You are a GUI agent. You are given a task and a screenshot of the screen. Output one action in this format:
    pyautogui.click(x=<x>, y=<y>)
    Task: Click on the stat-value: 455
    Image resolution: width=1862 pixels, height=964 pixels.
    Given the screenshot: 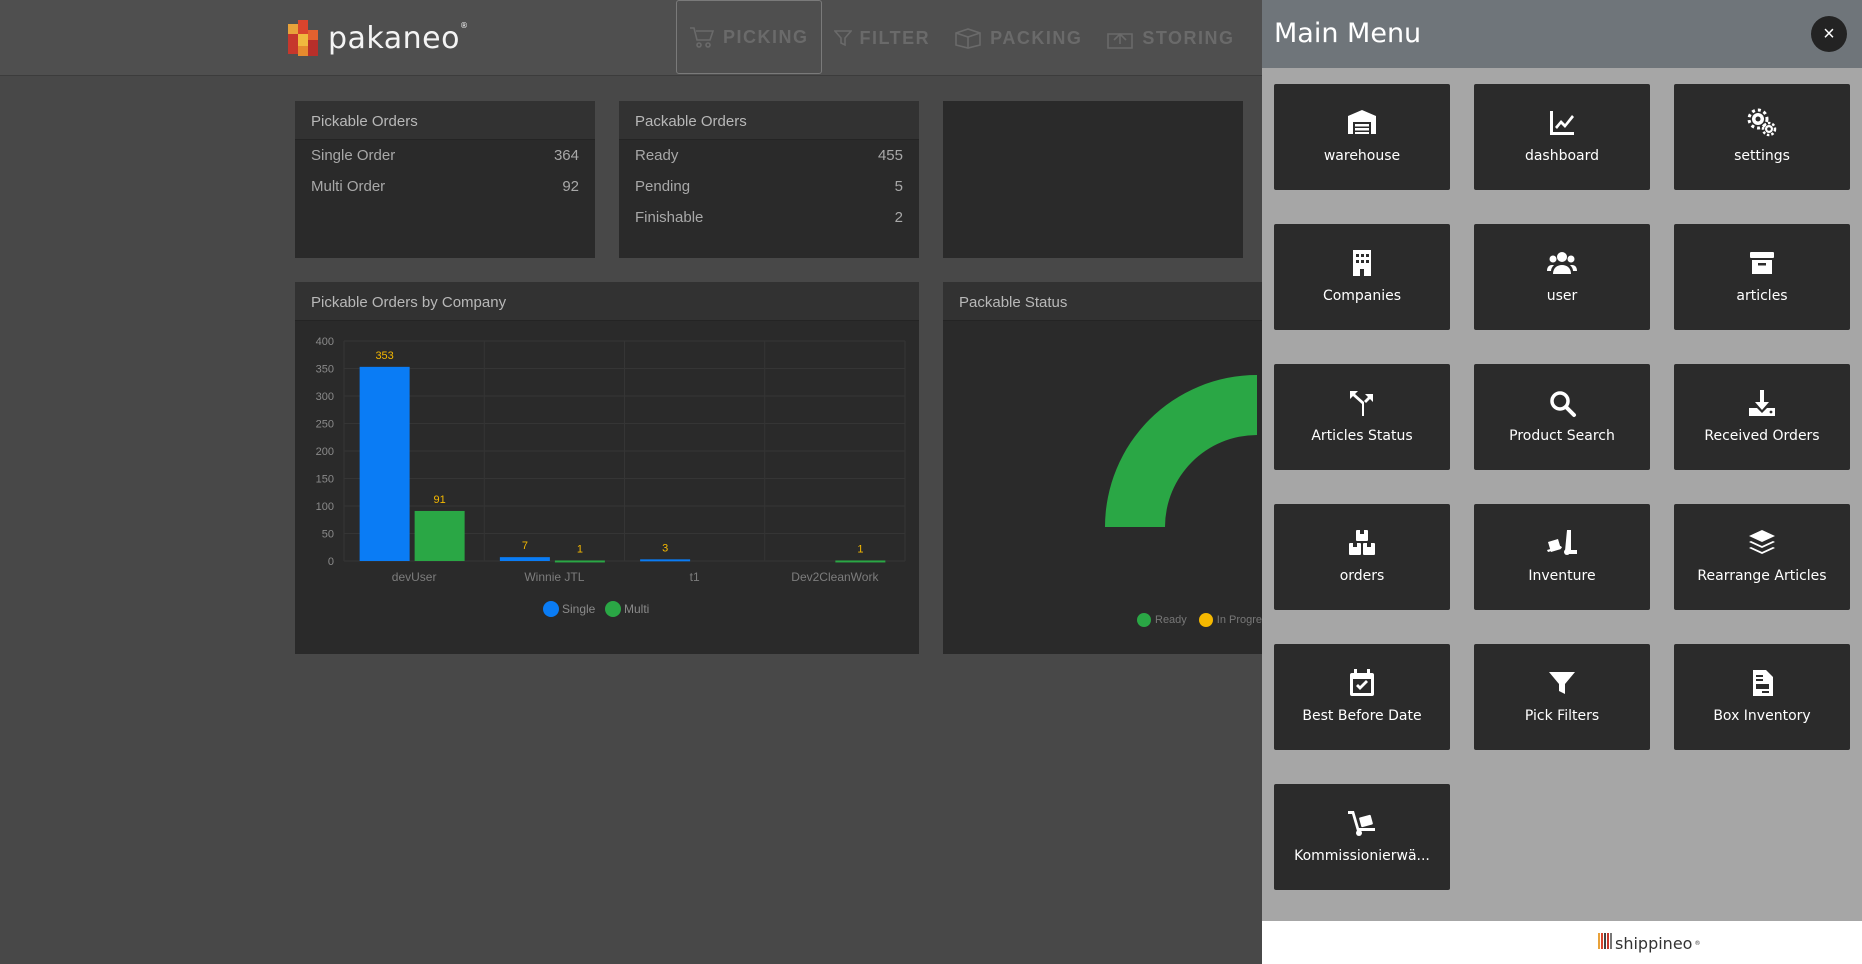 What is the action you would take?
    pyautogui.click(x=890, y=155)
    